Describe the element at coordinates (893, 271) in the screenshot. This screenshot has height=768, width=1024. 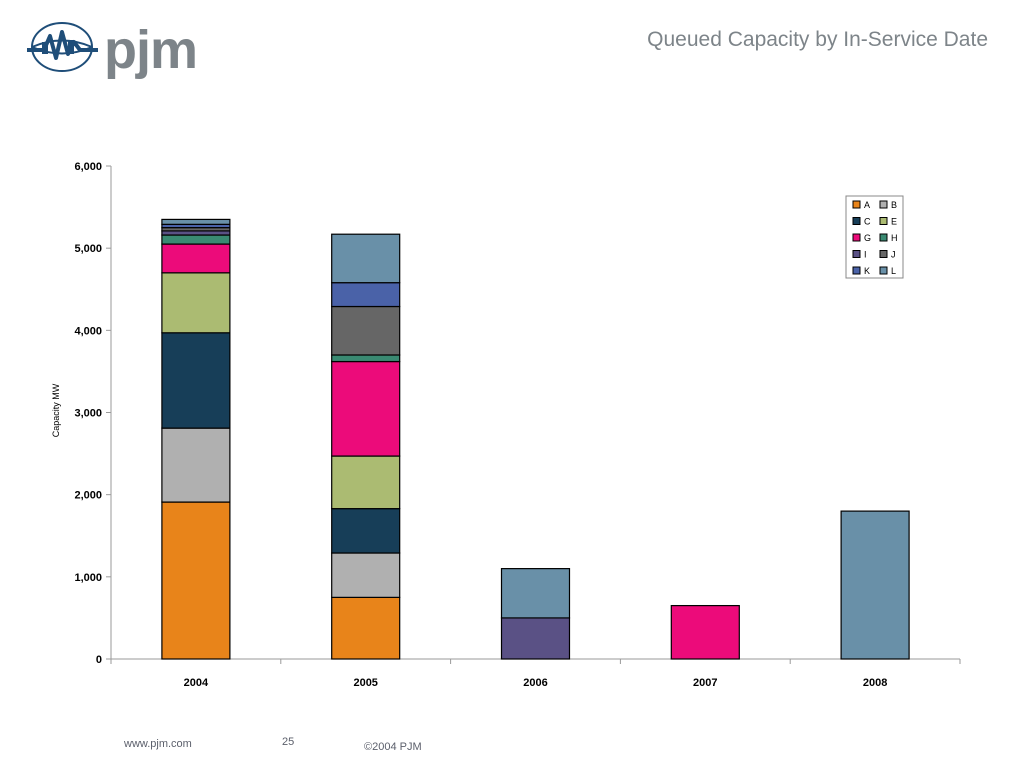
I see `legend-label-L: L` at that location.